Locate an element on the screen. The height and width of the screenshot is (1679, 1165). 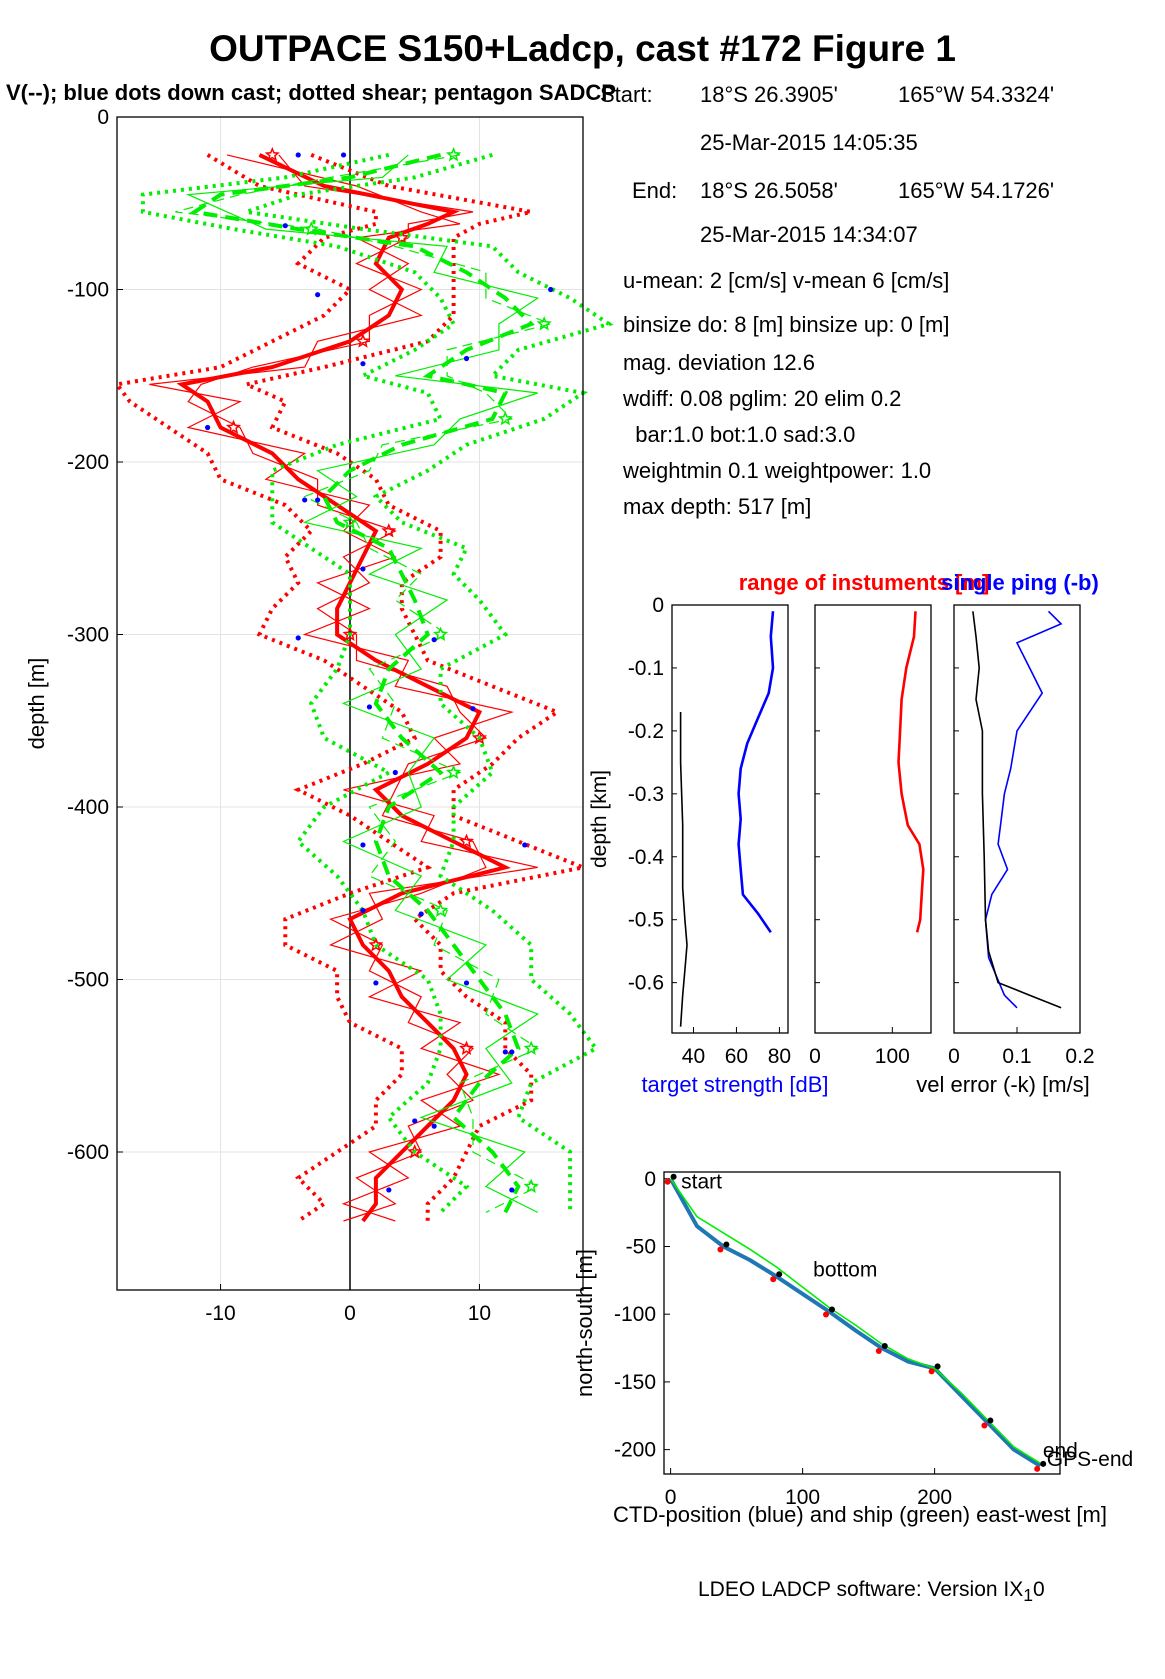
target-strength-xtick-label: 80 is located at coordinates (779, 1056).